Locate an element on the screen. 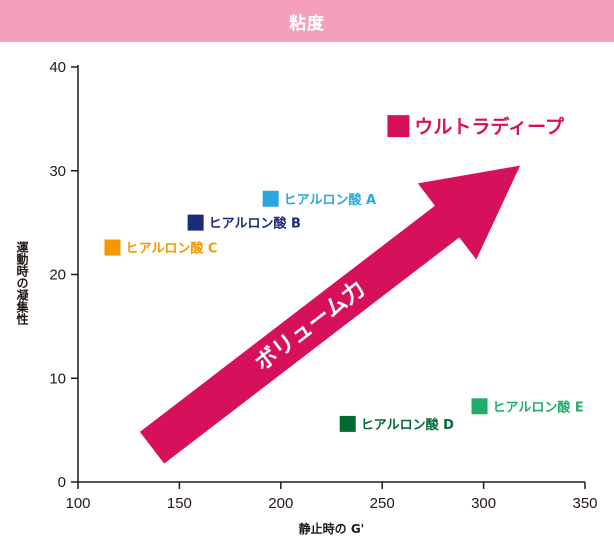  x-tick-label: 350 is located at coordinates (584, 503).